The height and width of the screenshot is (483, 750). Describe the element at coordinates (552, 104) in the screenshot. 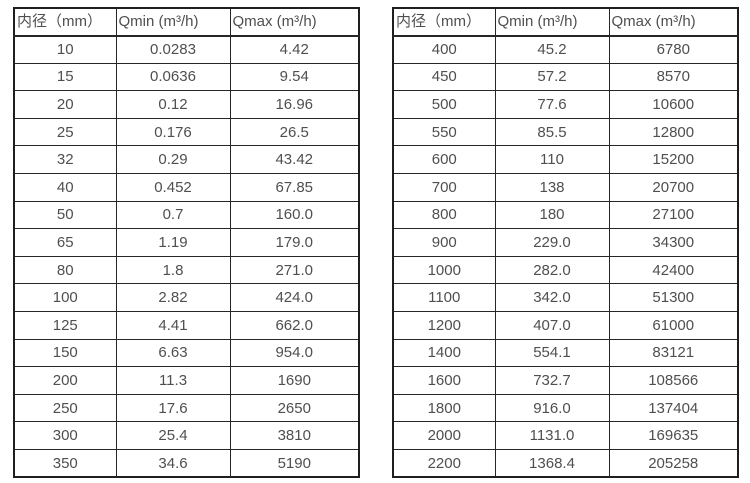

I see `cell: 77.6` at that location.